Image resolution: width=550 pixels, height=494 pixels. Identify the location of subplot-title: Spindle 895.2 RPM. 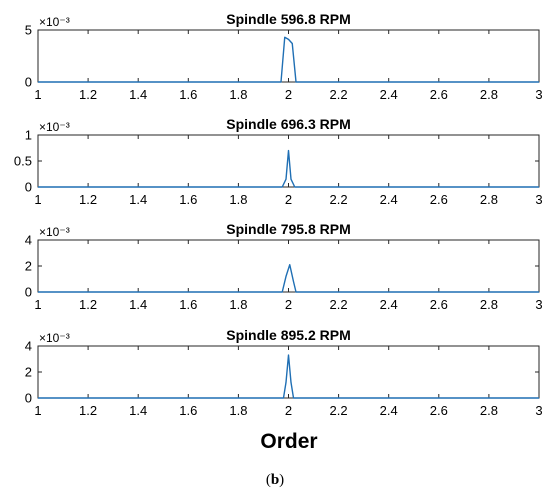
(288, 335).